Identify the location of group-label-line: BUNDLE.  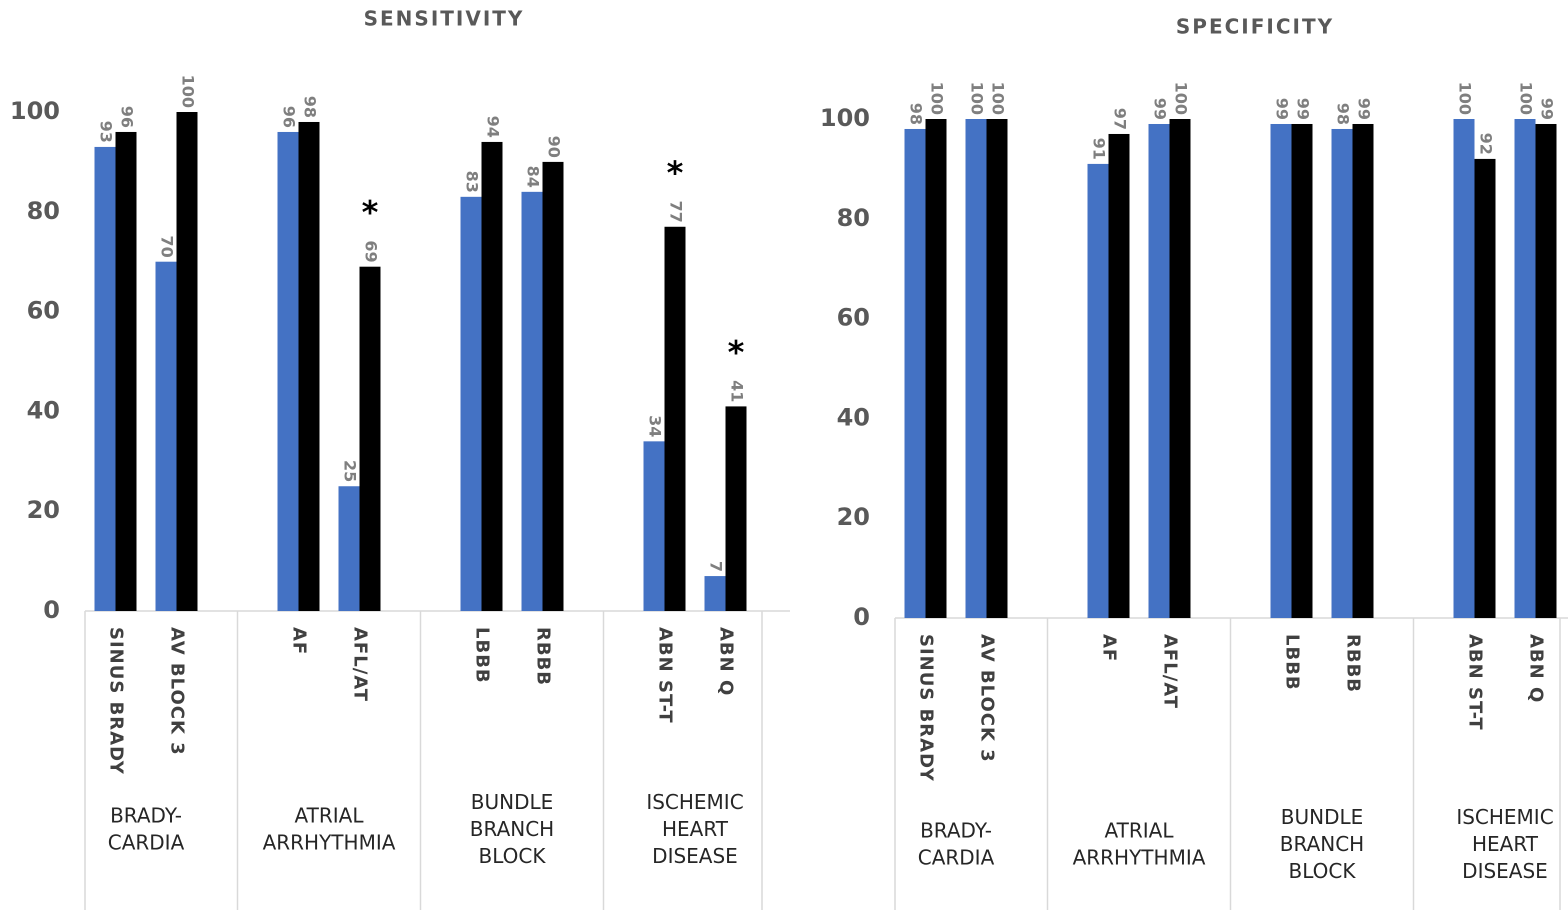
(512, 802).